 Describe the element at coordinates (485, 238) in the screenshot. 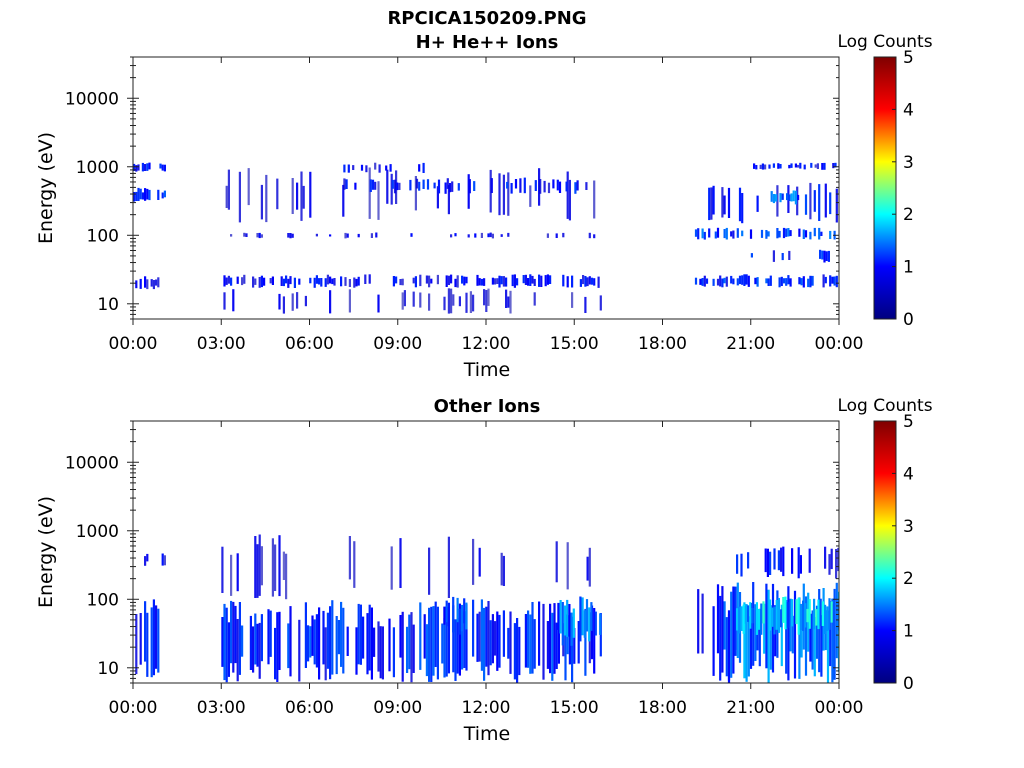

I see `spectrogram-heatmap` at that location.